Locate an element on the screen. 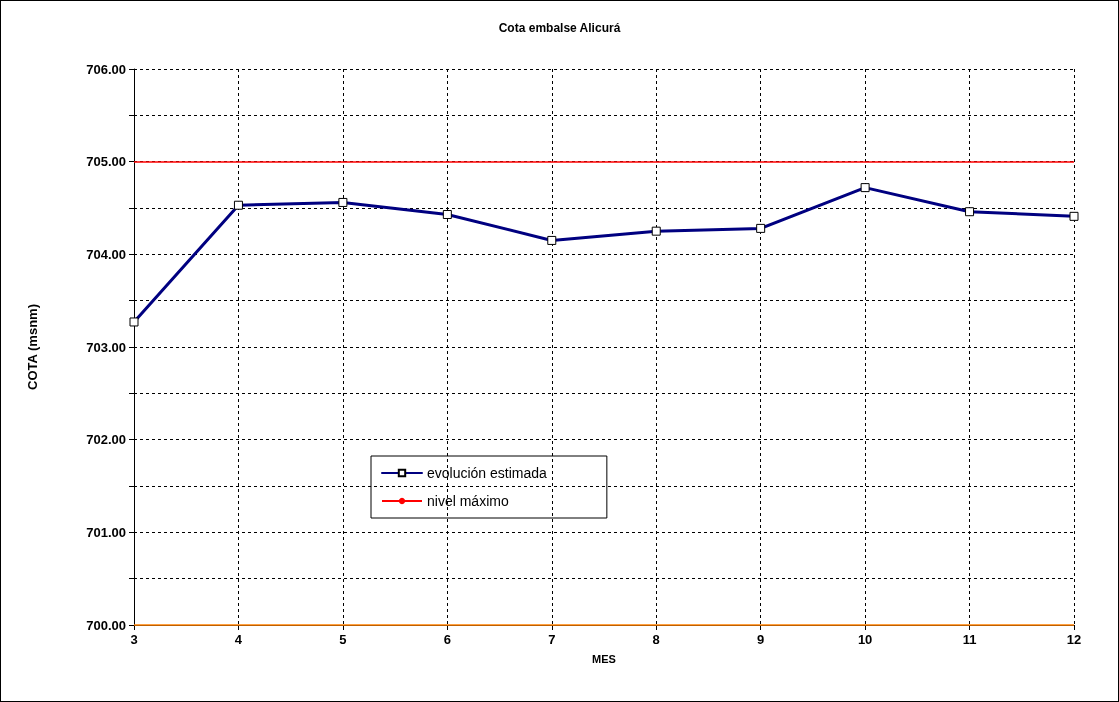 The width and height of the screenshot is (1119, 702). x-tick-label: 3 is located at coordinates (134, 639).